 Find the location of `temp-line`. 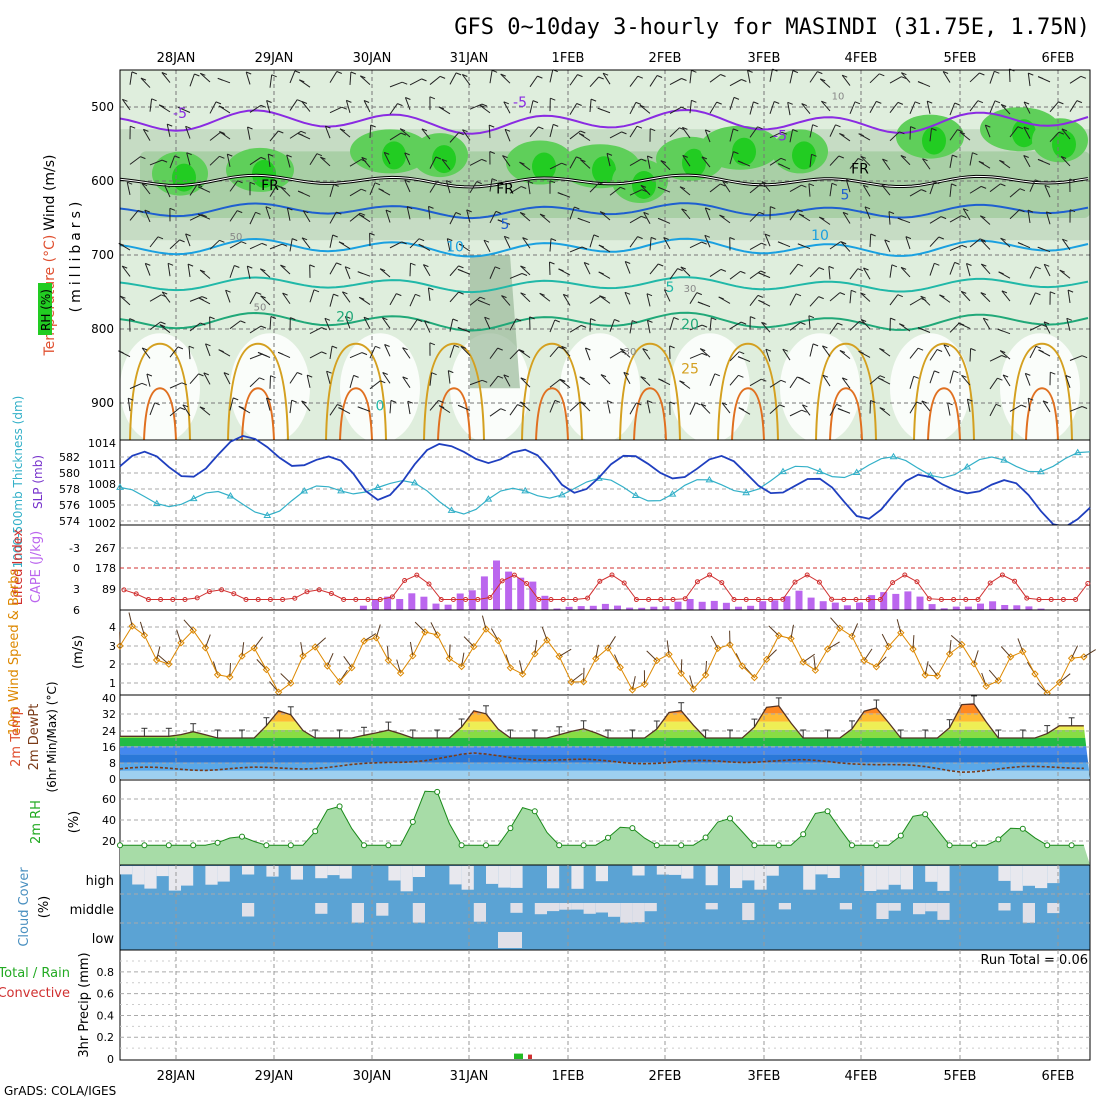

temp-line is located at coordinates (602, 721).